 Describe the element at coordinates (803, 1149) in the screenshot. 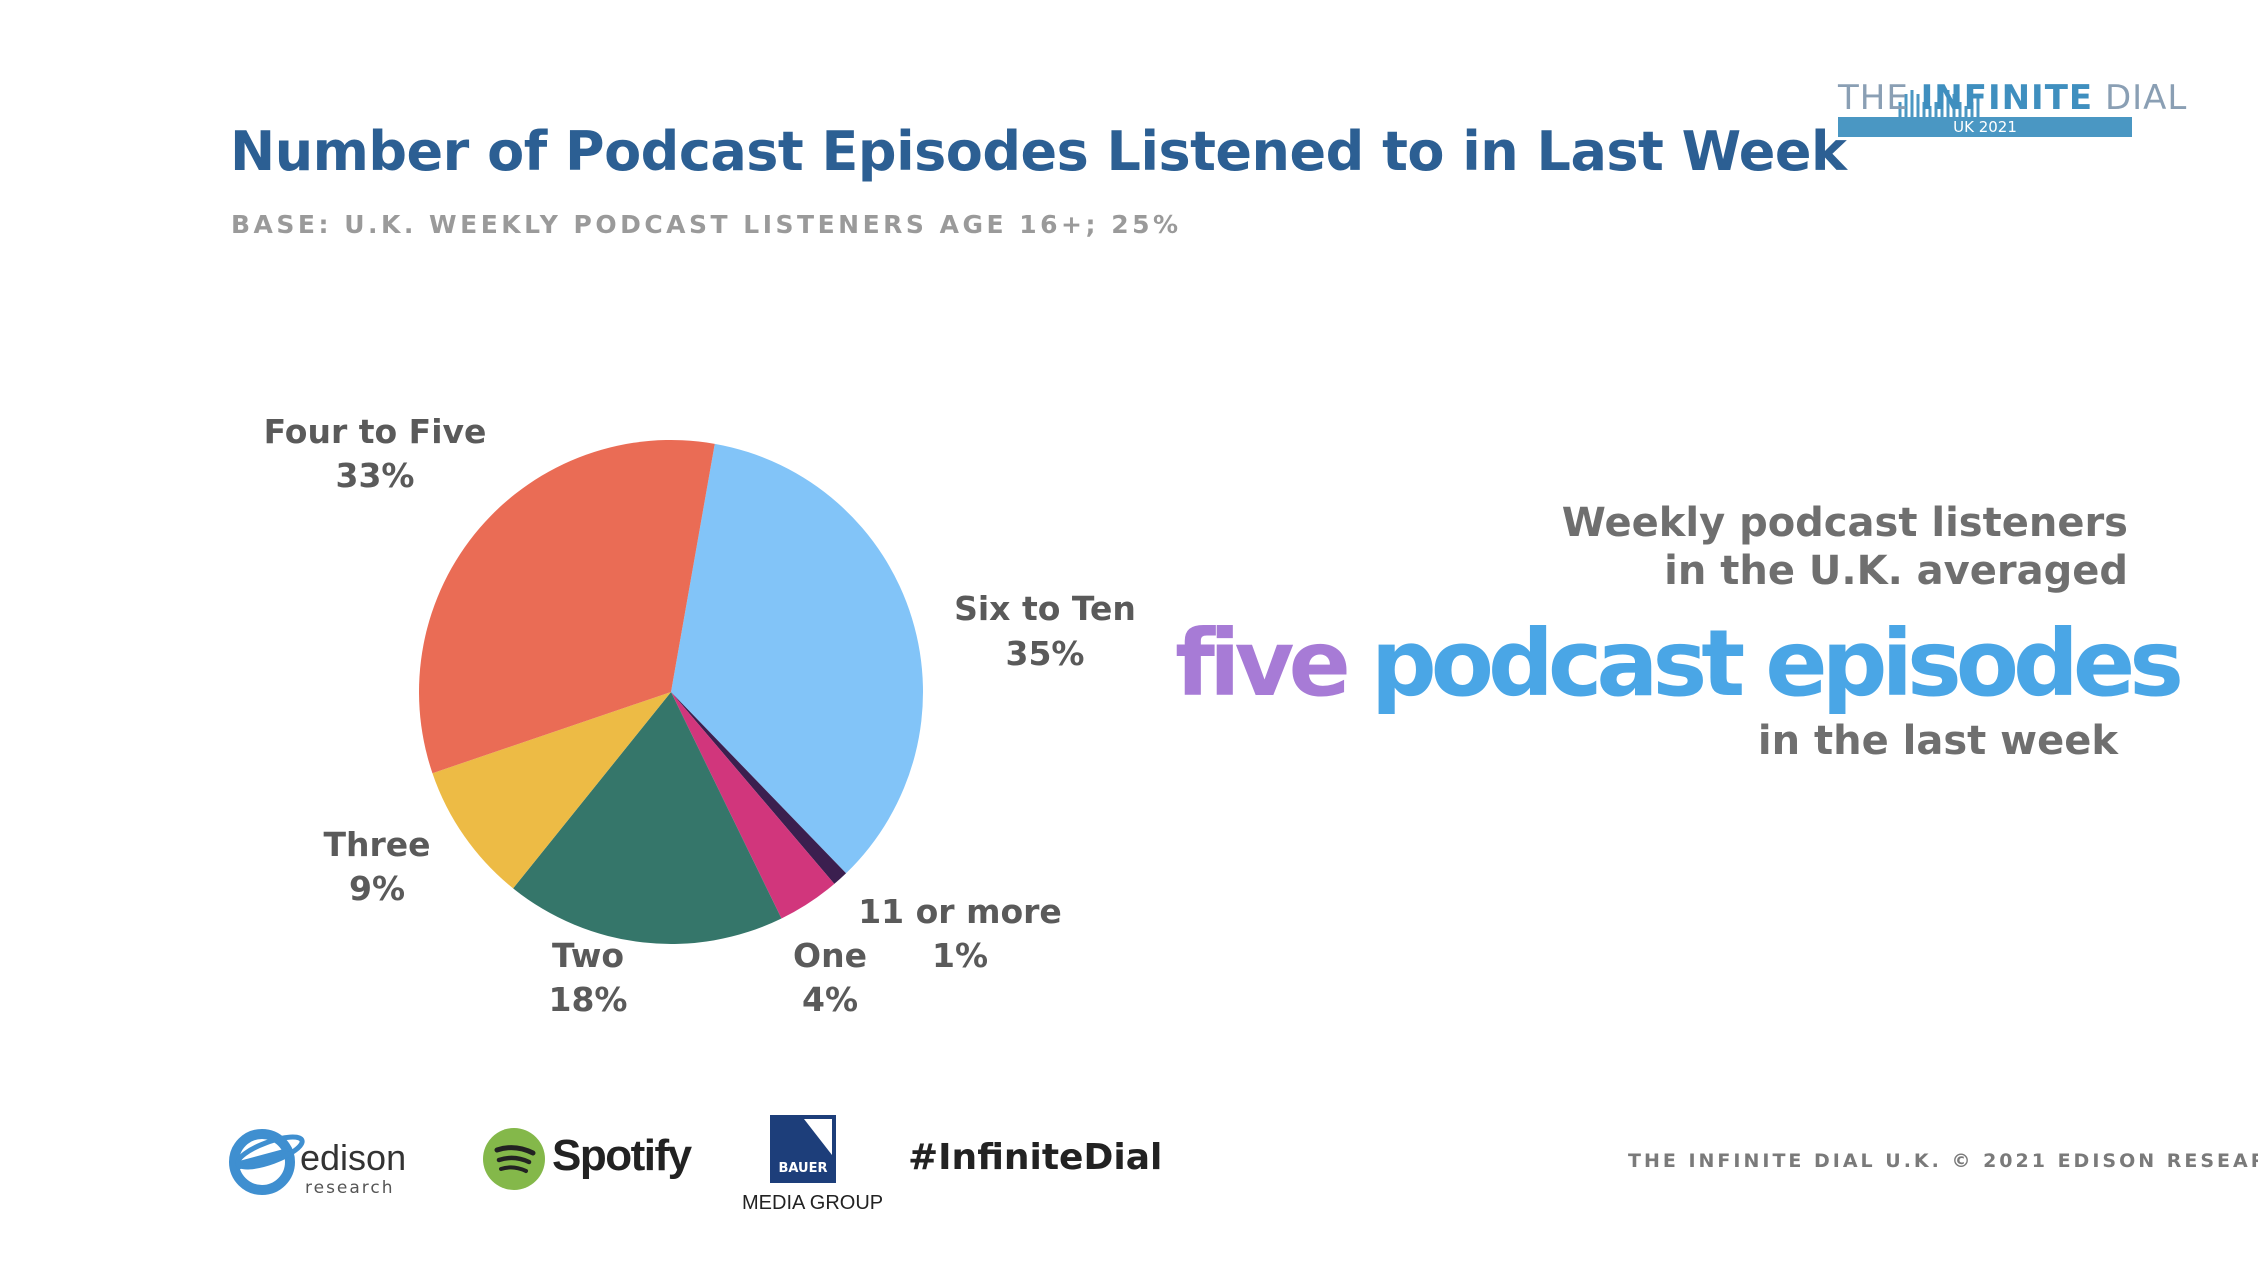

I see `bauer-logo-icon` at that location.